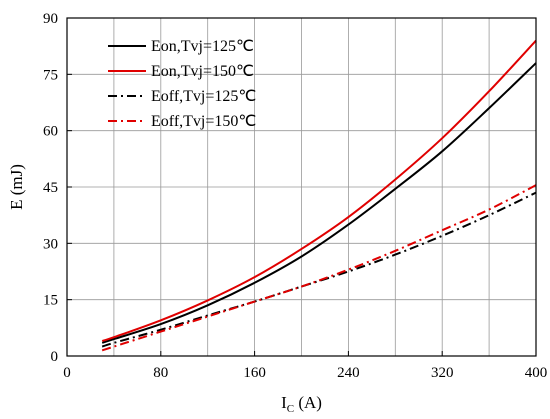 Image resolution: width=550 pixels, height=419 pixels. Describe the element at coordinates (536, 373) in the screenshot. I see `x-tick-label: 400` at that location.